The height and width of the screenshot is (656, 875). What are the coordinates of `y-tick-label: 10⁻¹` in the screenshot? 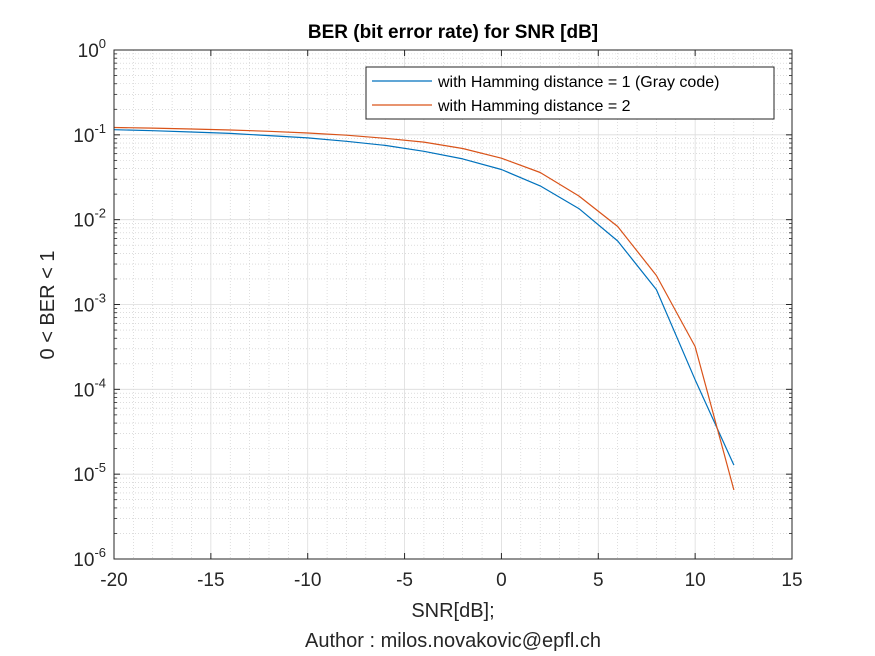 It's located at (89, 134).